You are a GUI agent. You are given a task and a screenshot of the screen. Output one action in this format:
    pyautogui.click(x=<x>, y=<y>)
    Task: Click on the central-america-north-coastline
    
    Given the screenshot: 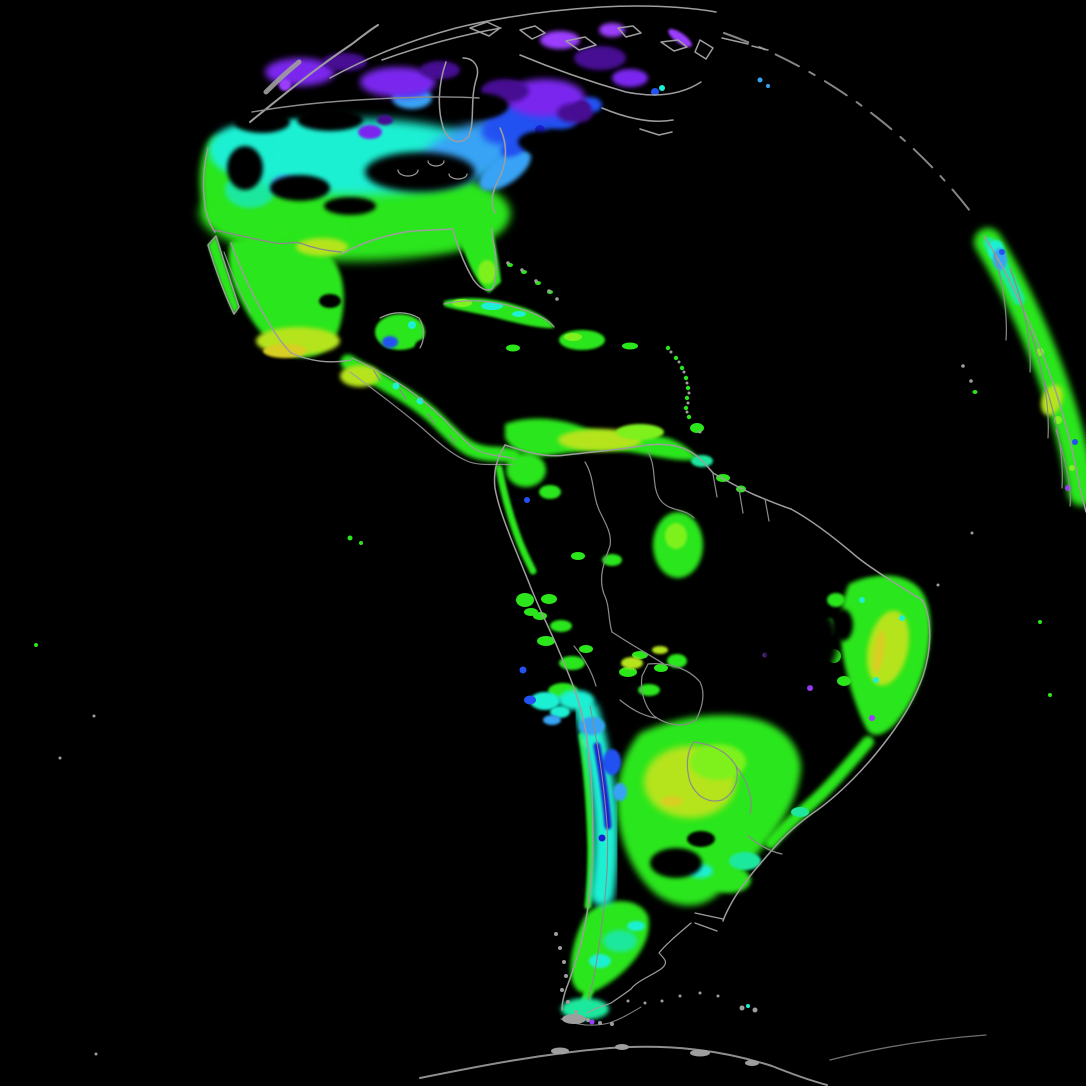 What is the action you would take?
    pyautogui.click(x=433, y=408)
    